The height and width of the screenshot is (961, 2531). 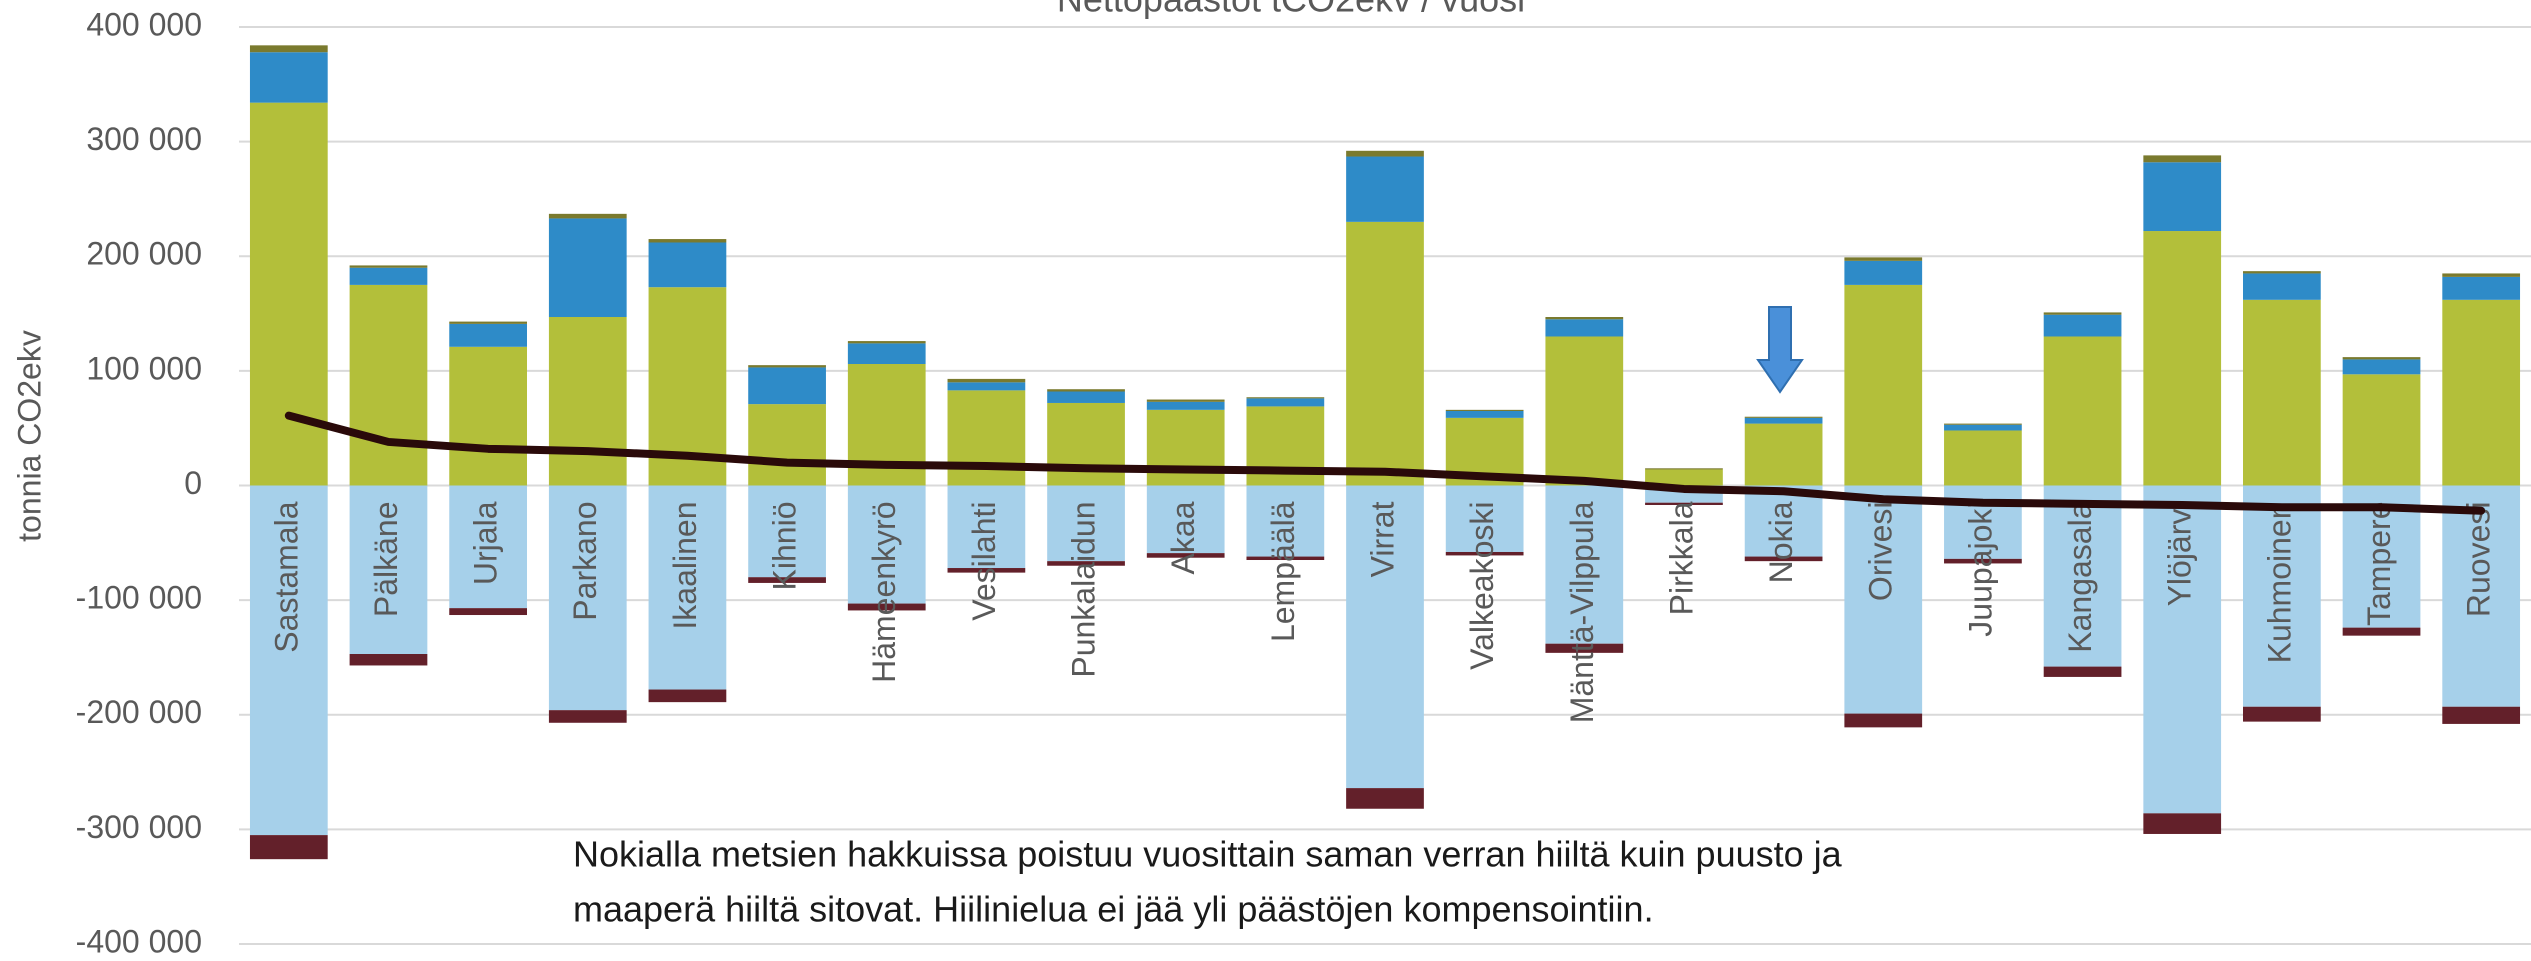 What do you see at coordinates (1582, 612) in the screenshot?
I see `x-tick-label: Mänttä-Vilppula` at bounding box center [1582, 612].